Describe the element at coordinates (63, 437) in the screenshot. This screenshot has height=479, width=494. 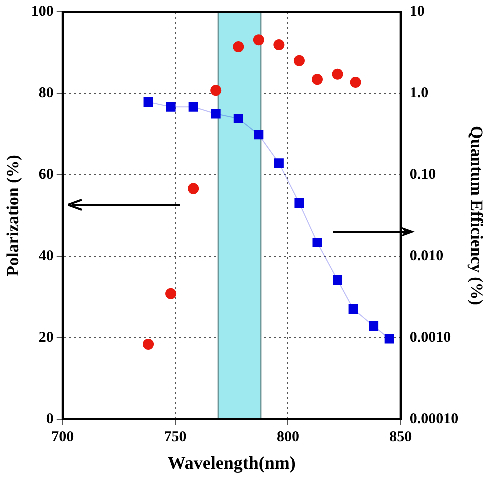
I see `x-tick-label: 700` at that location.